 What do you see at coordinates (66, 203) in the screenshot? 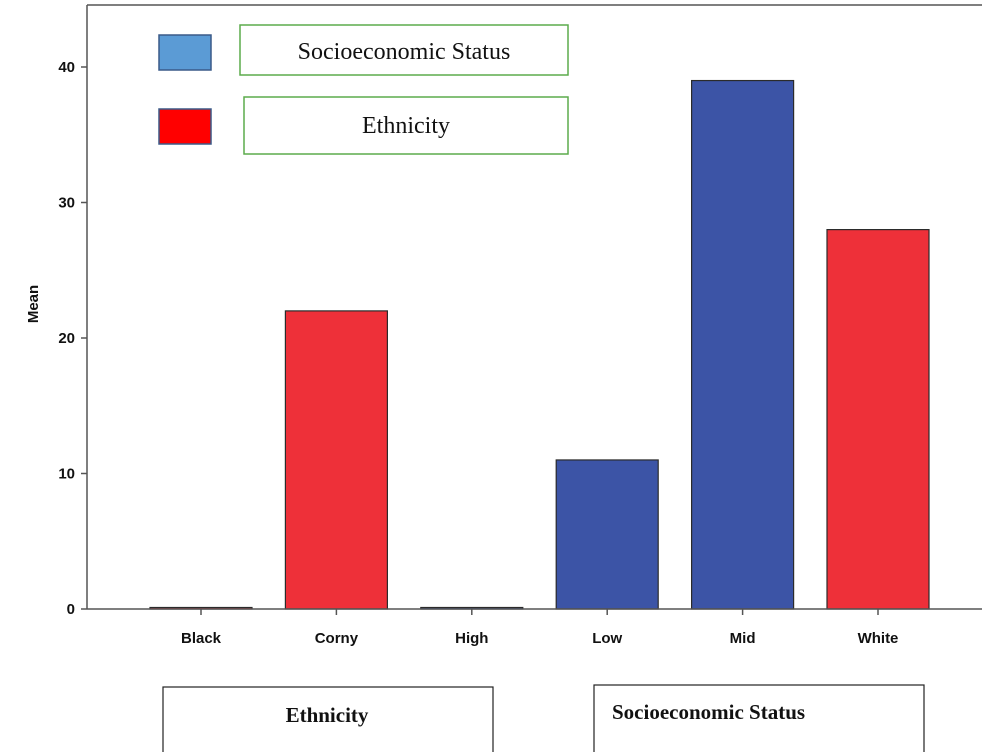
I see `y-tick-label: 30` at bounding box center [66, 203].